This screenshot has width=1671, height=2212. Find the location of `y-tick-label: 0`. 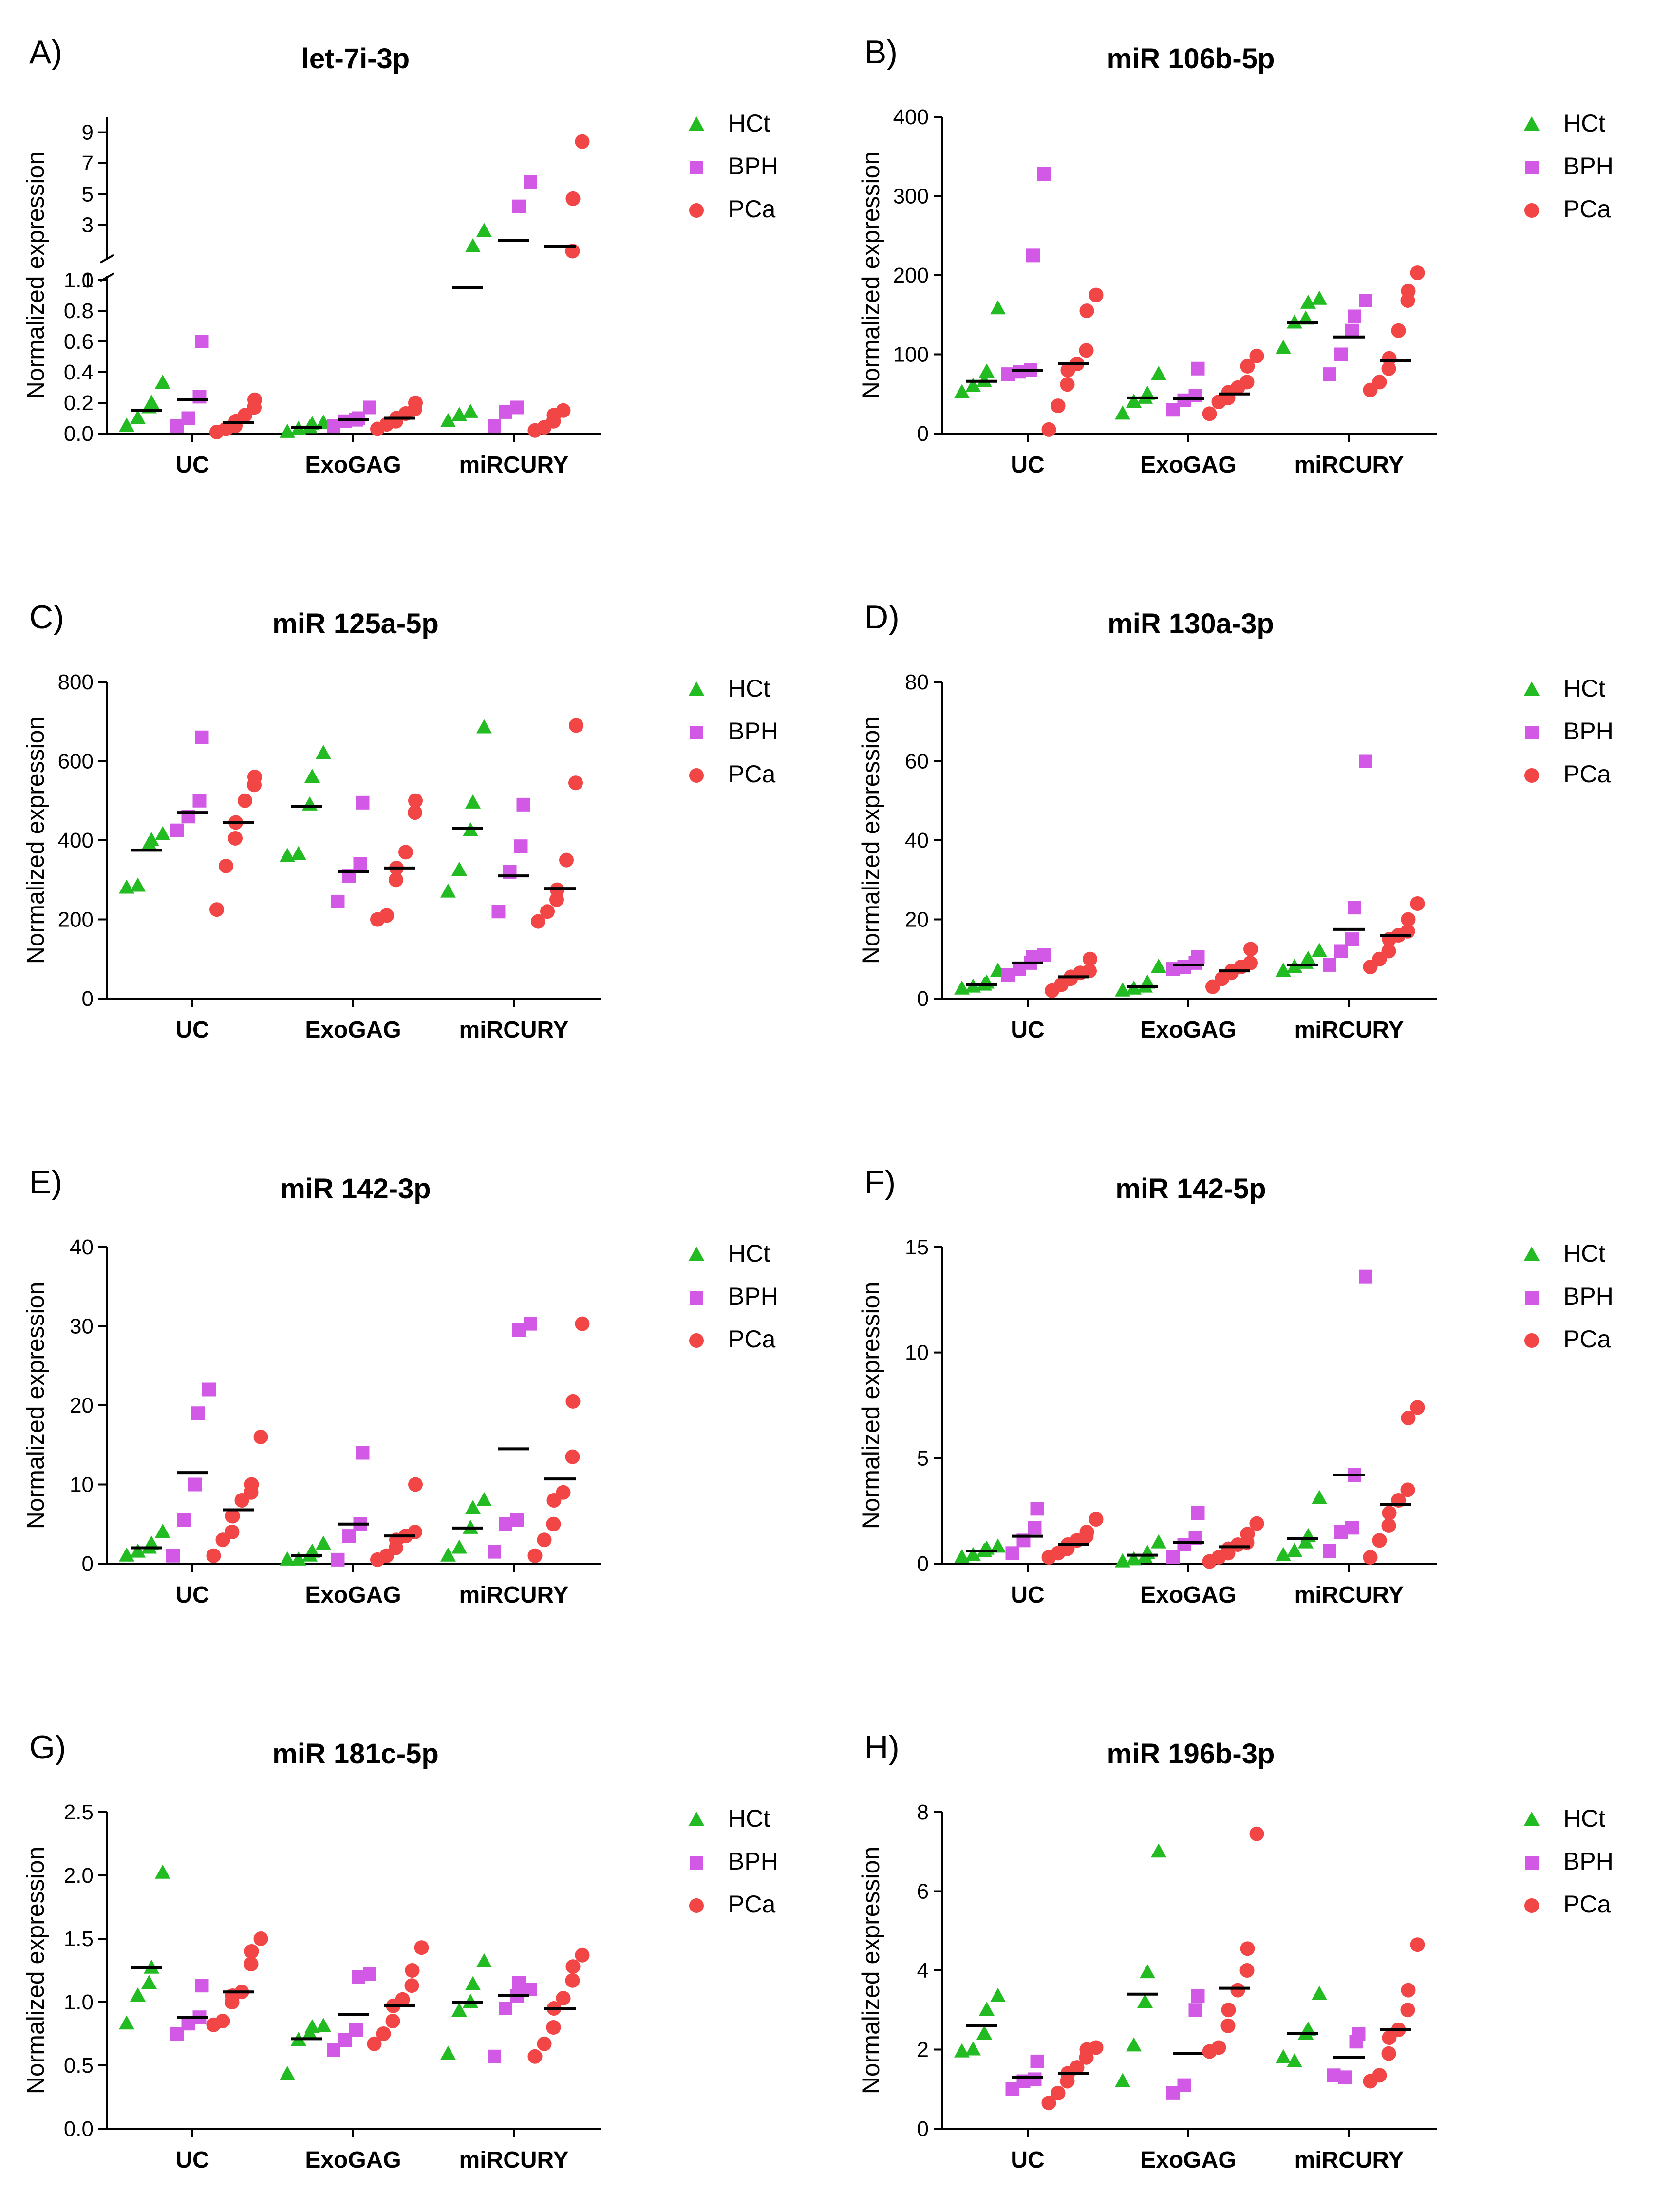

y-tick-label: 0 is located at coordinates (923, 999).